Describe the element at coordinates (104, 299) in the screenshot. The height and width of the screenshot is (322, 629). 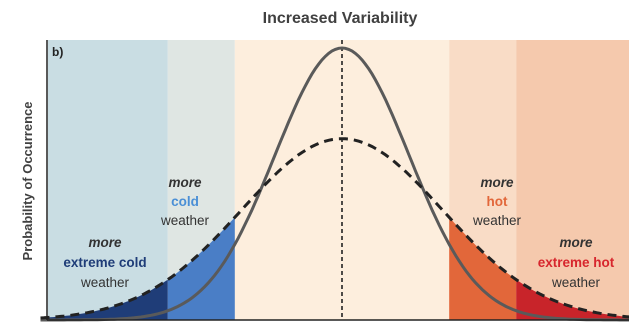
I see `extreme-cold-fill` at that location.